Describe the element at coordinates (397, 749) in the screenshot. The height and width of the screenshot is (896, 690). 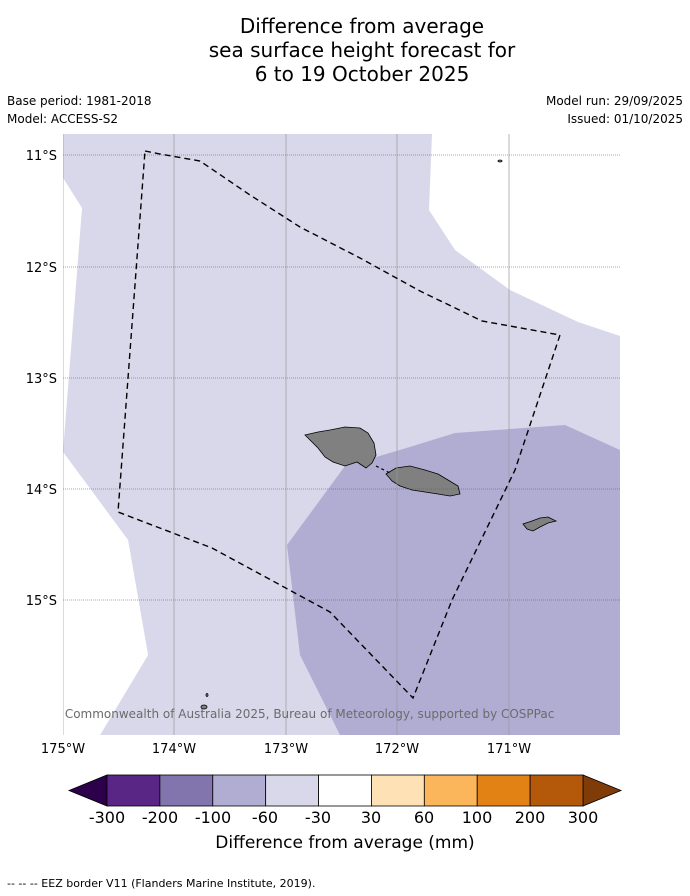
I see `lon-tick-label: 172°W` at that location.